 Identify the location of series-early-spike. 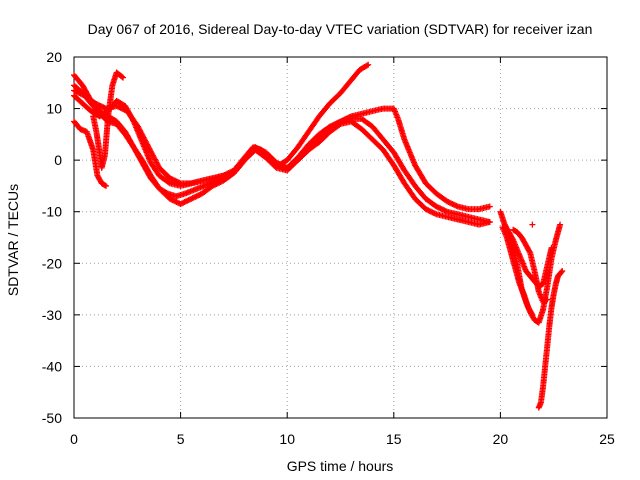
(108, 120).